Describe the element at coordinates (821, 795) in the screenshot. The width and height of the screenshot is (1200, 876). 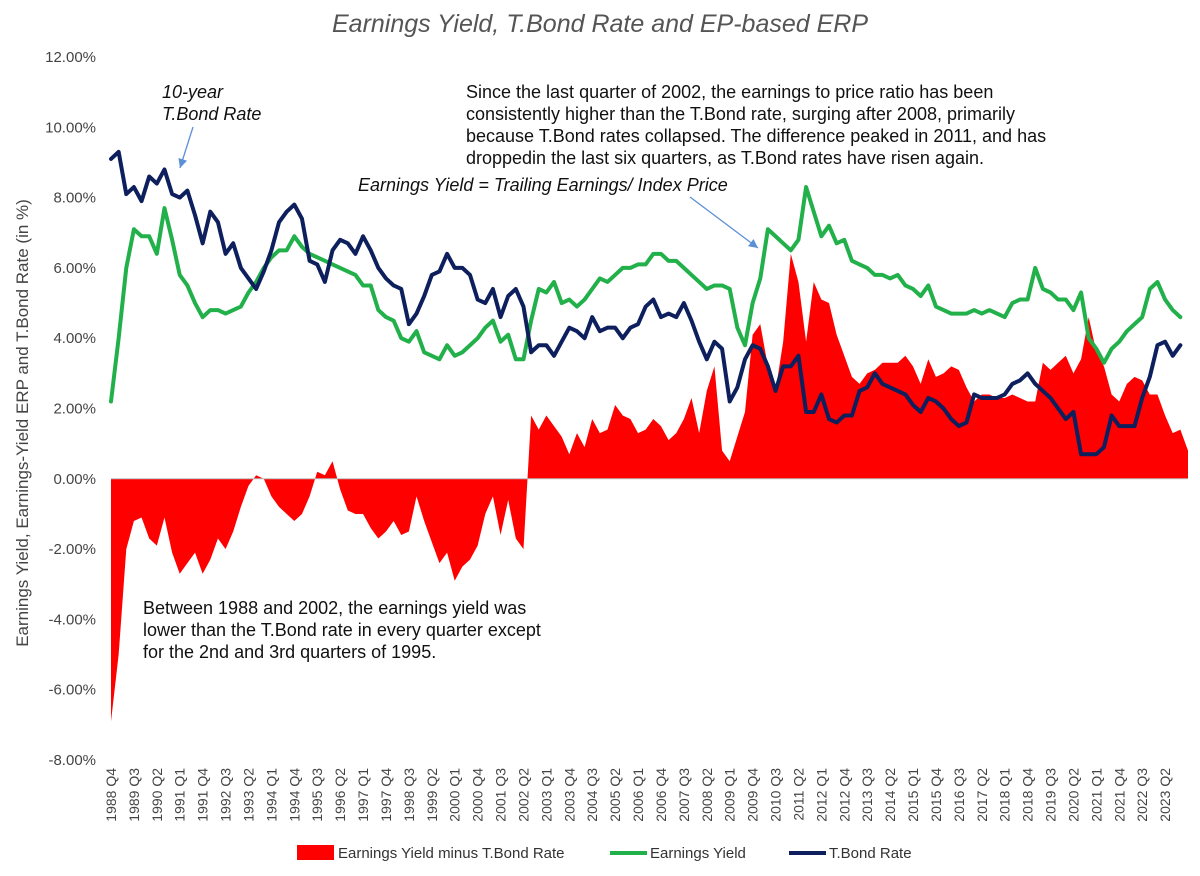
I see `x-tick-label: 2012 Q1` at that location.